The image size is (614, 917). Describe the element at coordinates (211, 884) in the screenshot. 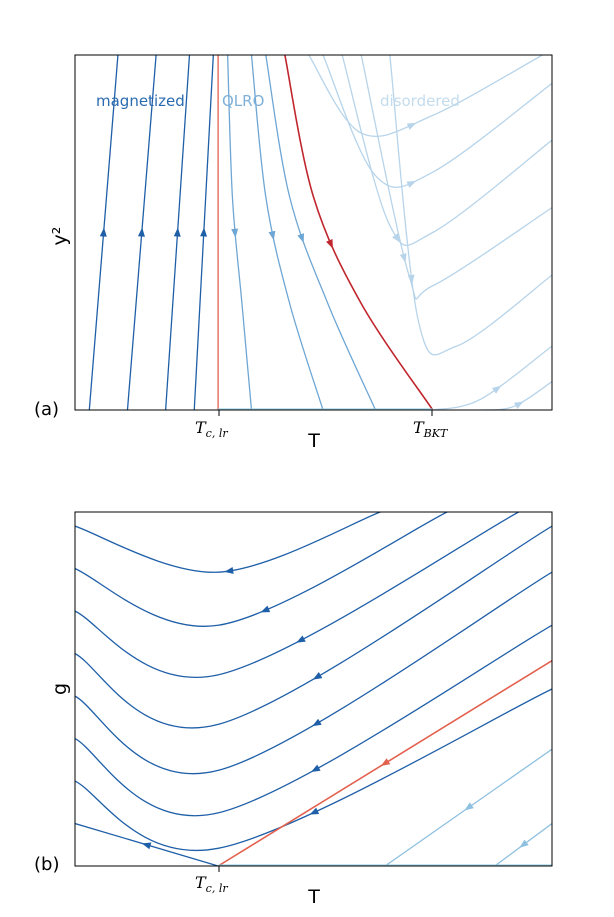

I see `x-tick-label-tc-b: Tc, lr` at that location.